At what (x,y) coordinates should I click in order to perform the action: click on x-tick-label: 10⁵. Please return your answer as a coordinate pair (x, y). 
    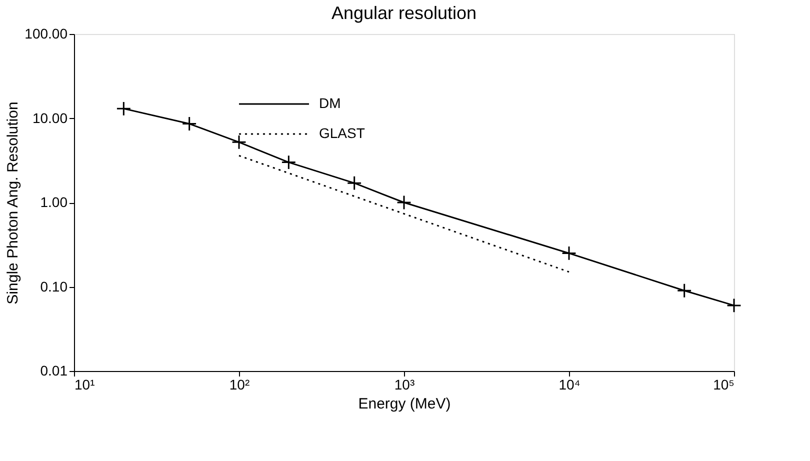
    Looking at the image, I should click on (723, 384).